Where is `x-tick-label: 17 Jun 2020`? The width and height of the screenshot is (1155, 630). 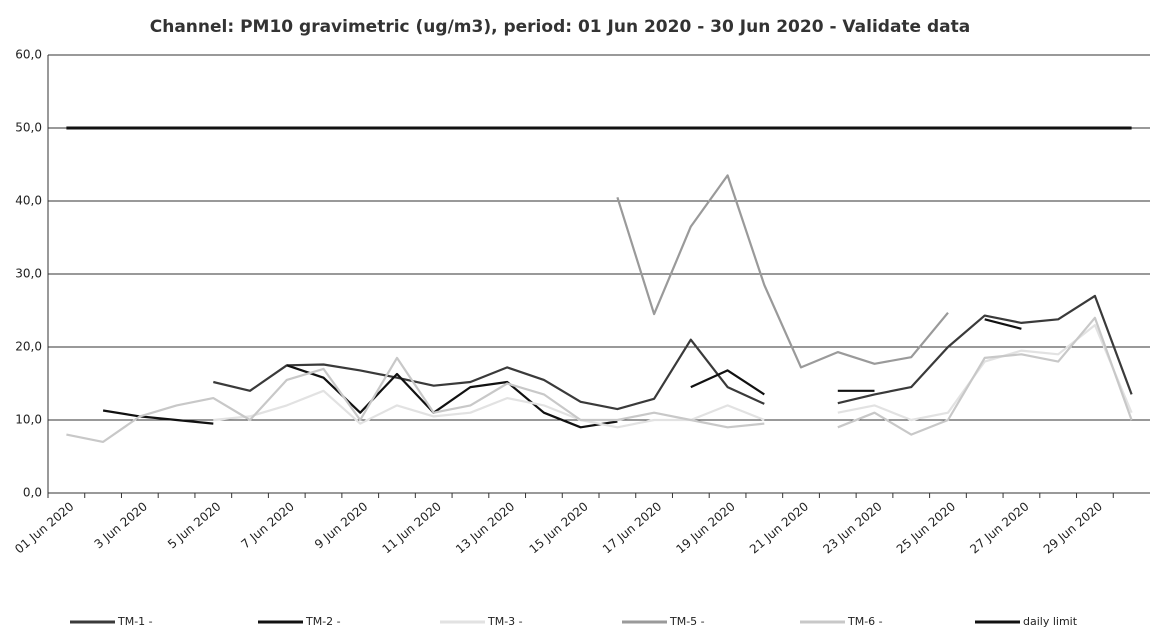 x-tick-label: 17 Jun 2020 is located at coordinates (632, 527).